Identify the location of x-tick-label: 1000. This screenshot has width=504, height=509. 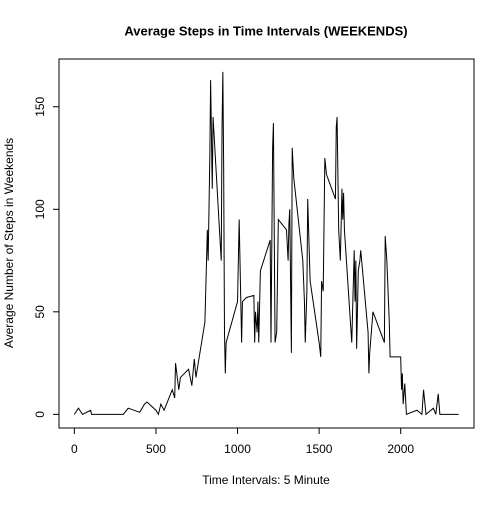
(237, 449).